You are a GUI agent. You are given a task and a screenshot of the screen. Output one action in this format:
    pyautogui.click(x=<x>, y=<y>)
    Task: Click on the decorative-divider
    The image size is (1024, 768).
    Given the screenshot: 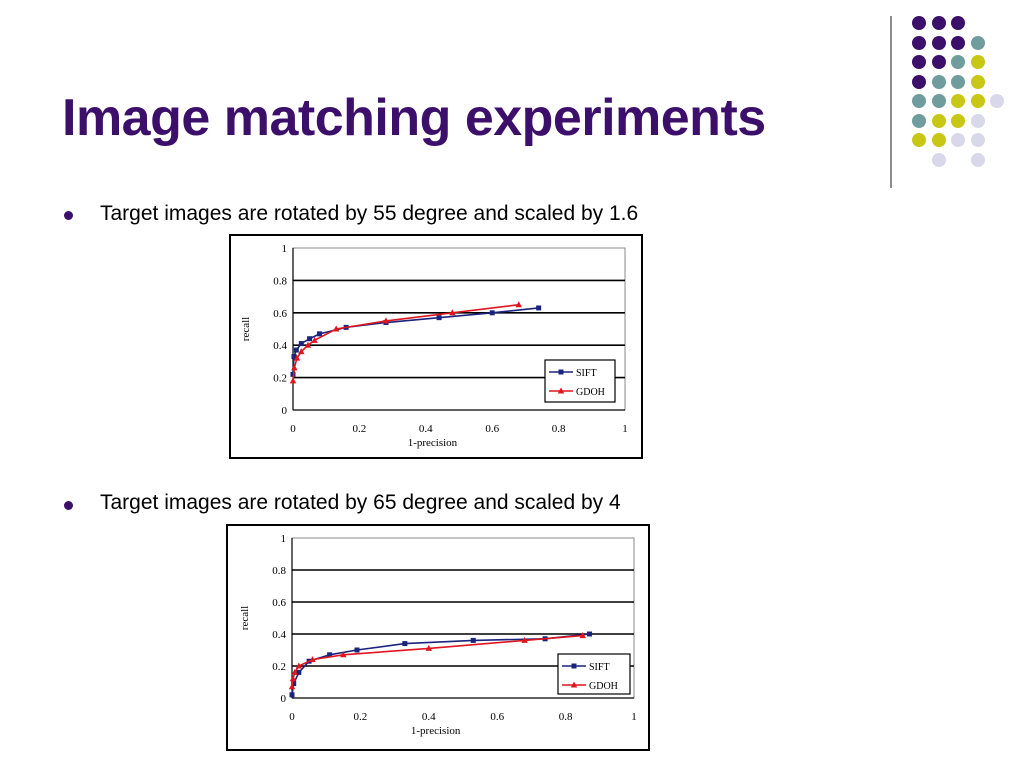 What is the action you would take?
    pyautogui.click(x=891, y=102)
    